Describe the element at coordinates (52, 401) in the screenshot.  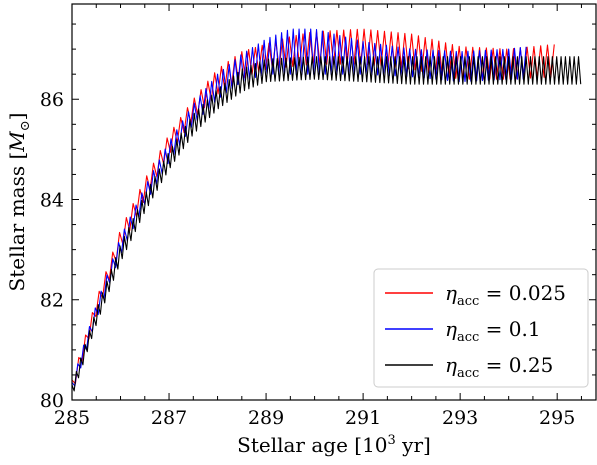
I see `y-tick-label: 80` at that location.